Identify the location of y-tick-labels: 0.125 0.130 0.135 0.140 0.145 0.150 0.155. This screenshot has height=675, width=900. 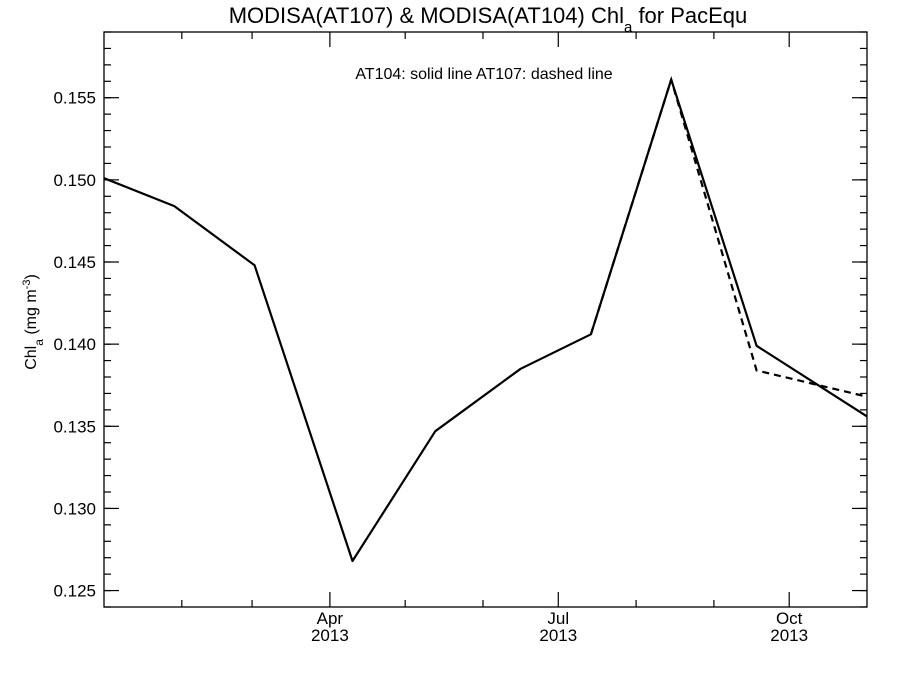
(74, 345).